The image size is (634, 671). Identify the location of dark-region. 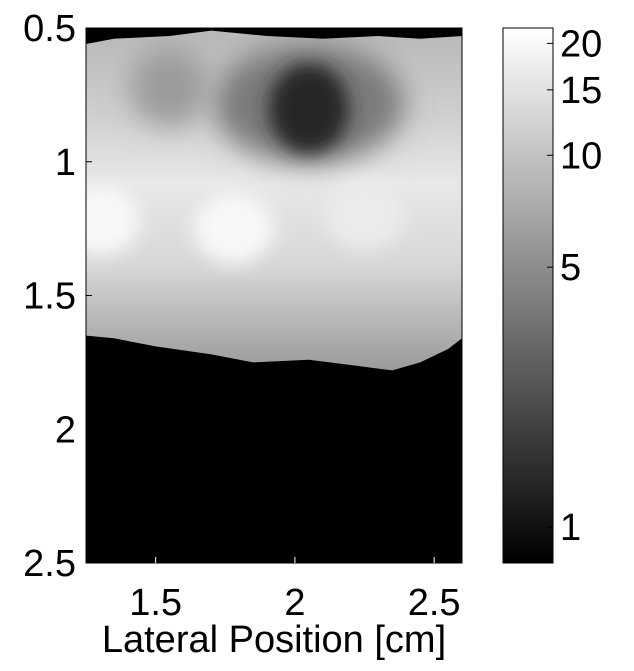
(169, 86).